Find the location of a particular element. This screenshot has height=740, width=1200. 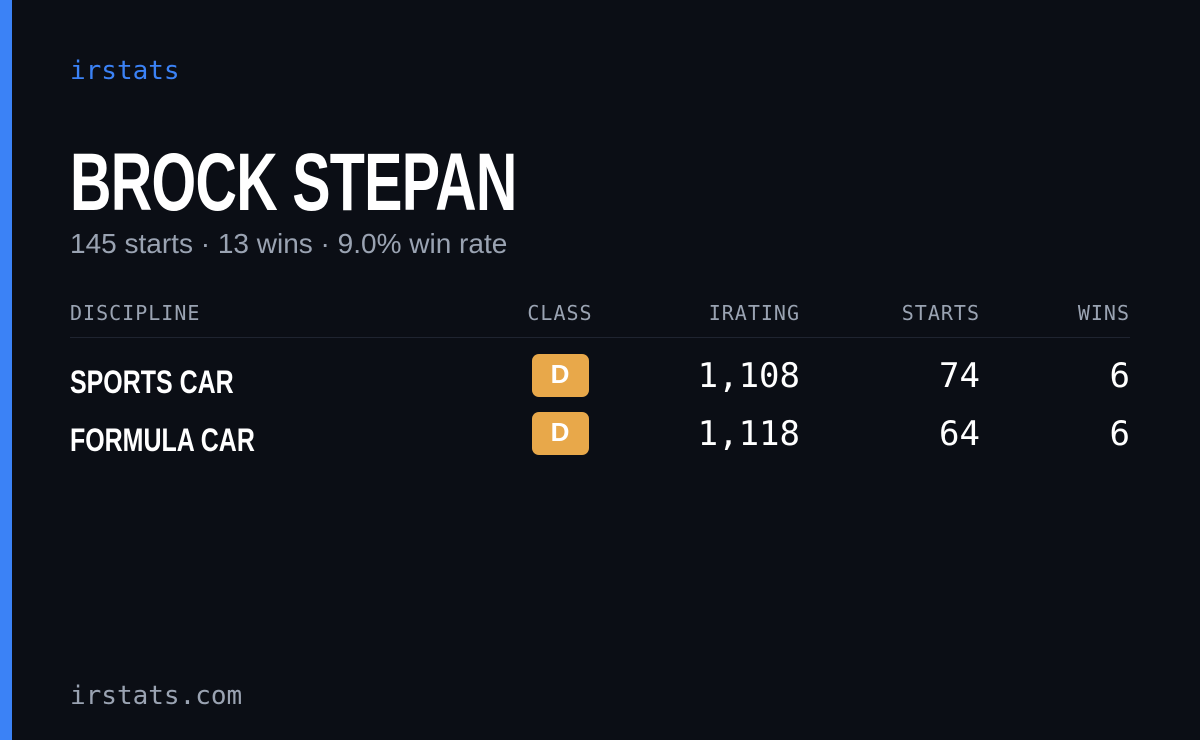

driver-name: BROCK STEPAN is located at coordinates (293, 182).